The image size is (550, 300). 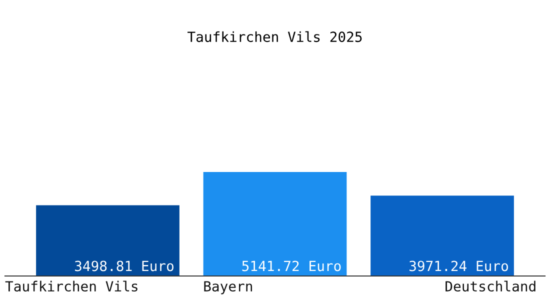 I want to click on x-tick-label: Deutschland, so click(x=491, y=286).